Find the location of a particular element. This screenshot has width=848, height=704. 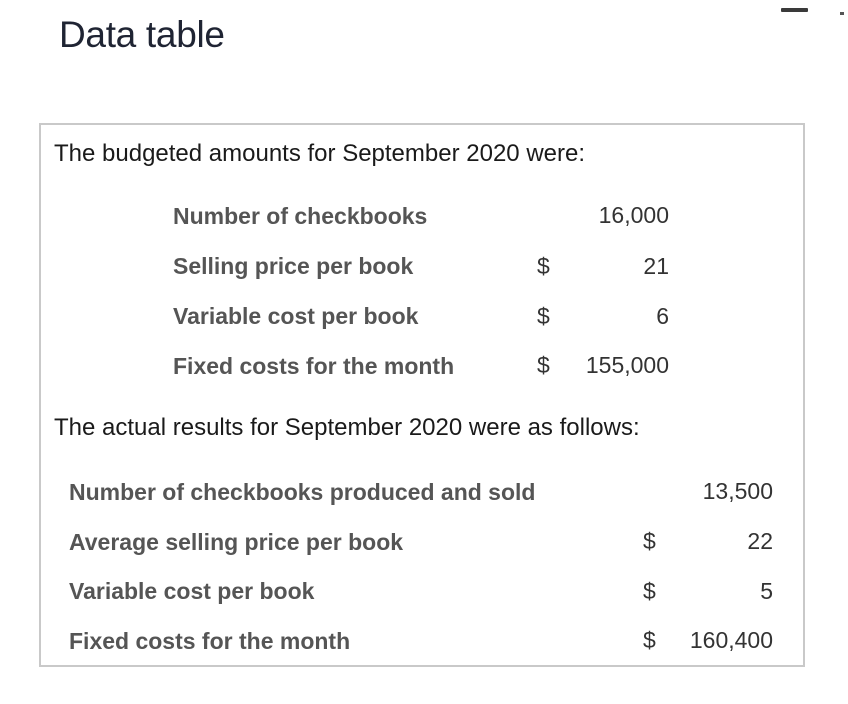

actual-row-value: 160,400 is located at coordinates (731, 640).